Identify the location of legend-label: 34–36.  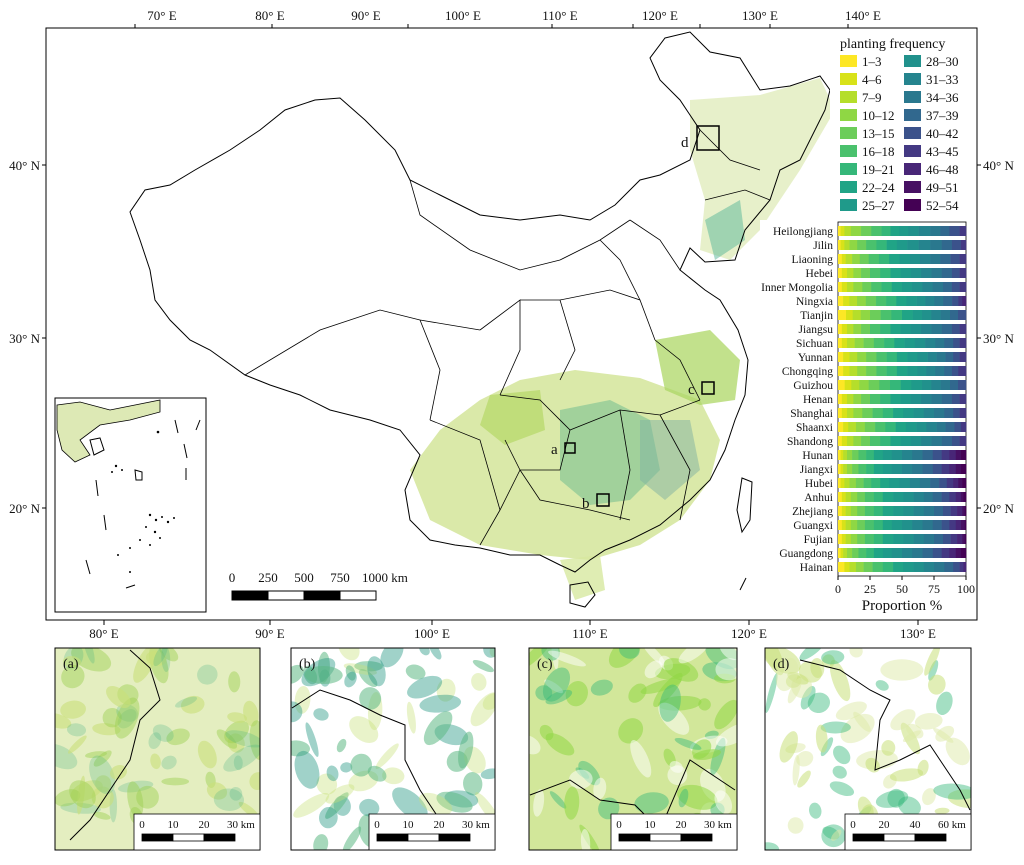
(942, 97).